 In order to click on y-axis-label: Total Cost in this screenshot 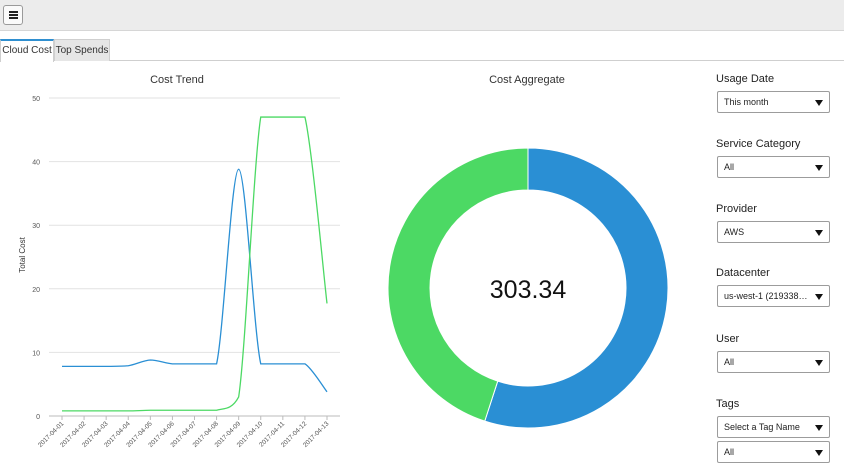, I will do `click(22, 254)`.